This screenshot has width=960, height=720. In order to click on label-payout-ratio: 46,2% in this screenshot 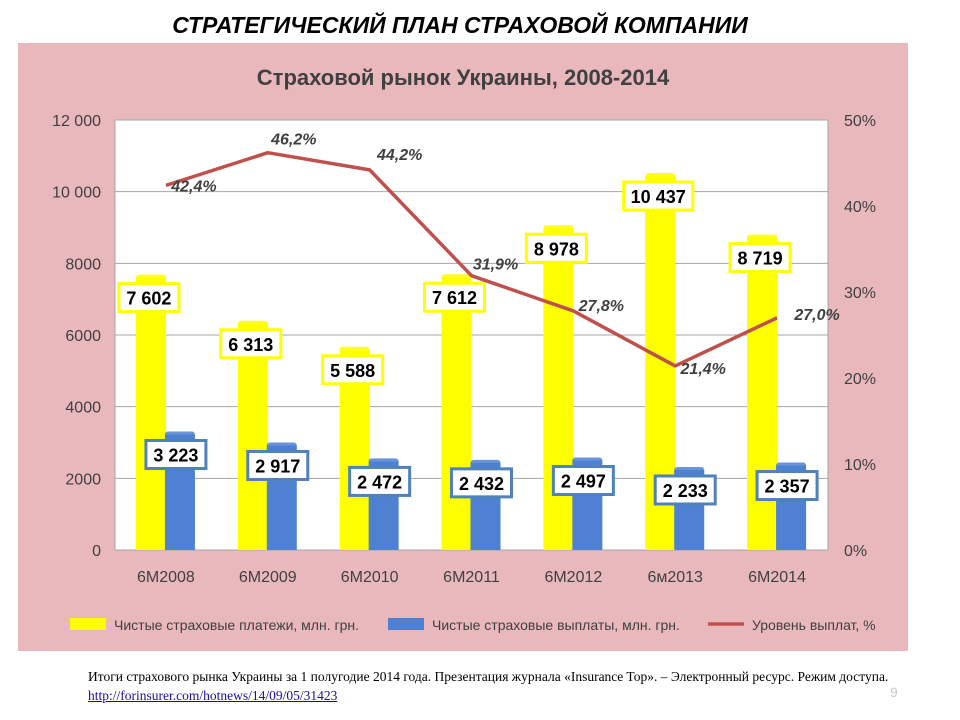, I will do `click(293, 140)`.